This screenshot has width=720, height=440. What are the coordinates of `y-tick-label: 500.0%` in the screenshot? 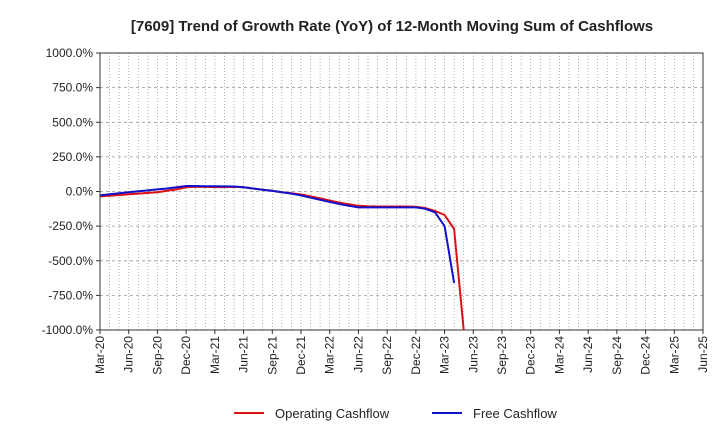 It's located at (72, 122).